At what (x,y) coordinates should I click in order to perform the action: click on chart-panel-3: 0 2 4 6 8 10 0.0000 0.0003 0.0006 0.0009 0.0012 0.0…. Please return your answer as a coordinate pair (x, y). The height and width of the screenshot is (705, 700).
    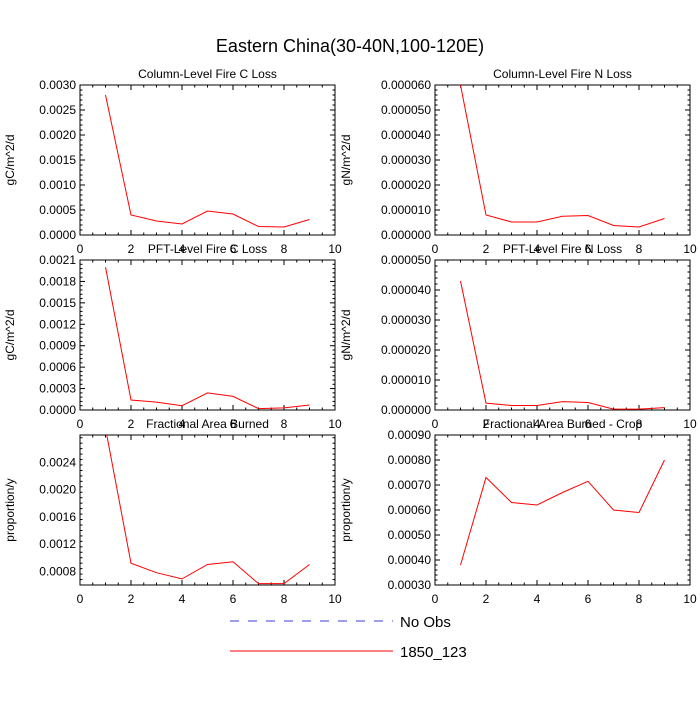
    Looking at the image, I should click on (172, 336).